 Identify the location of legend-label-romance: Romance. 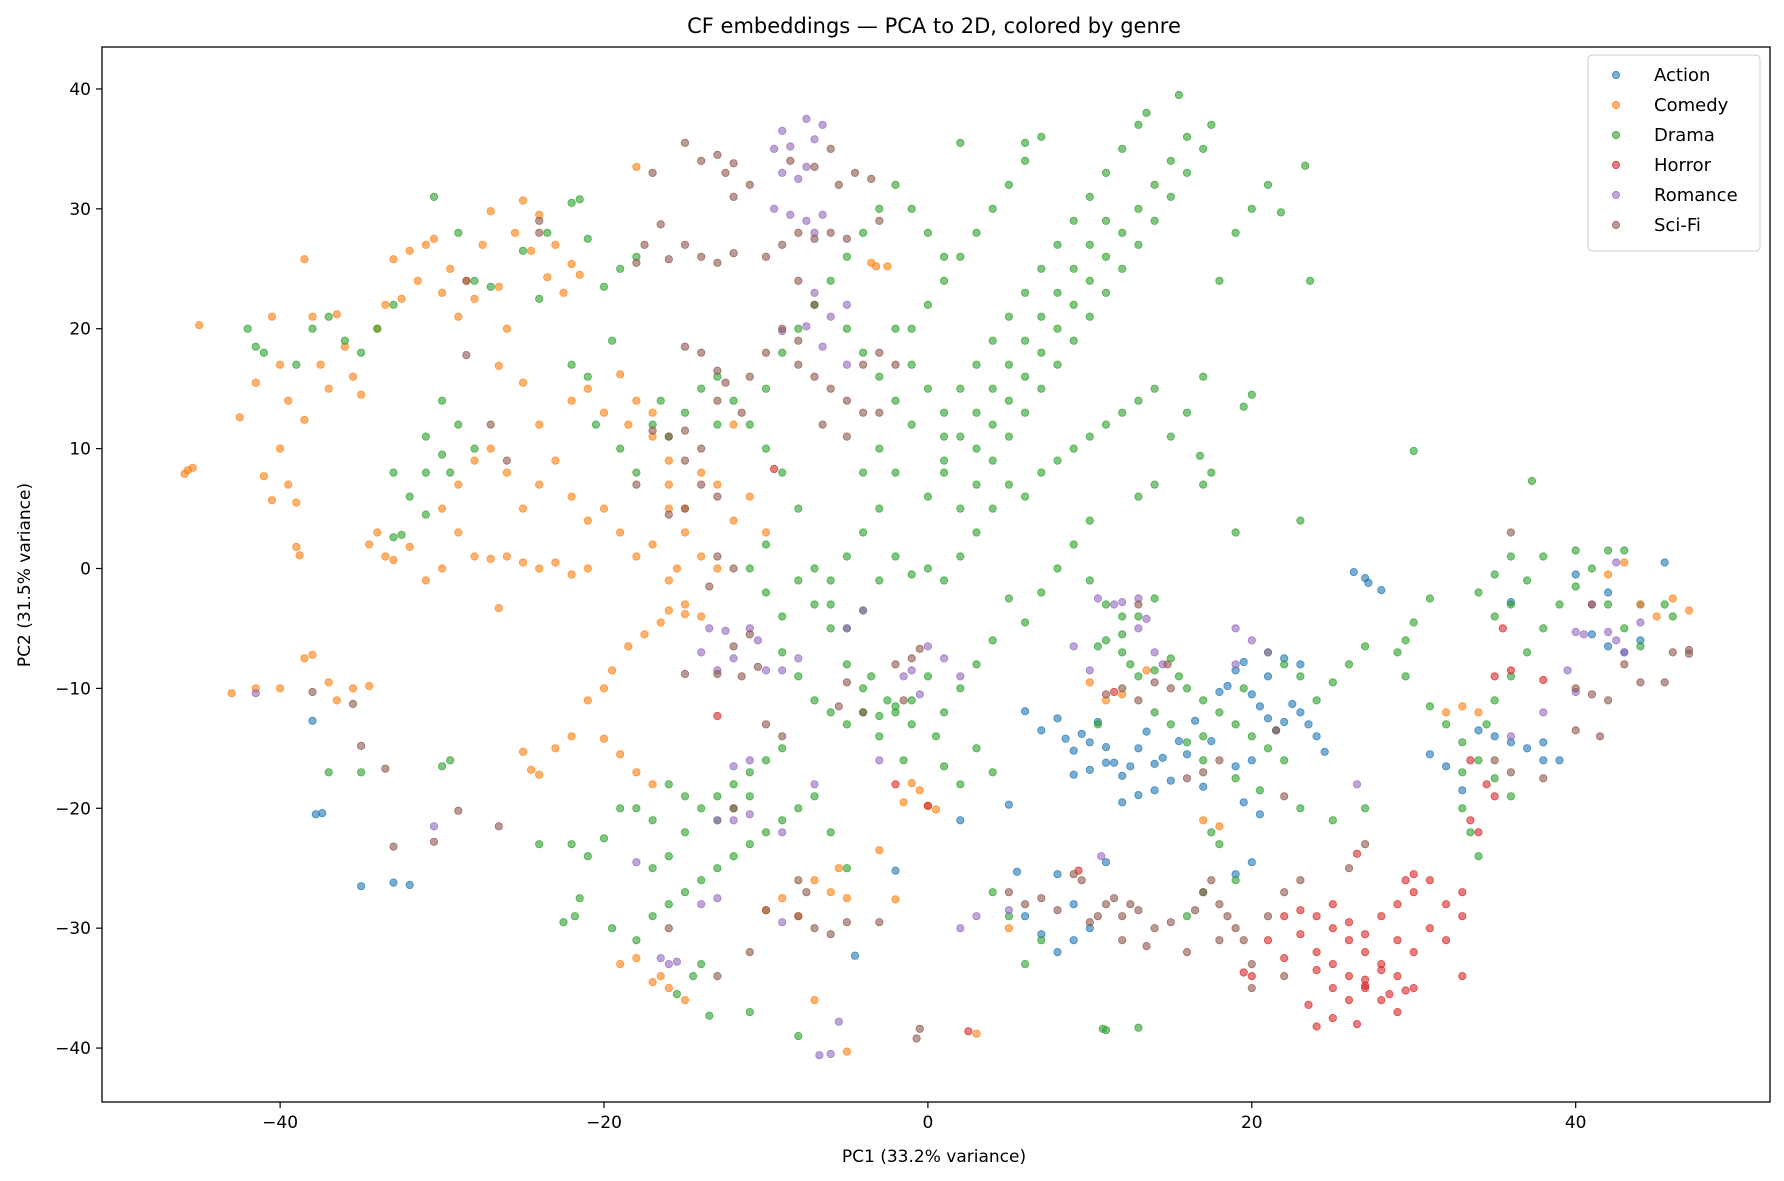
(1696, 195).